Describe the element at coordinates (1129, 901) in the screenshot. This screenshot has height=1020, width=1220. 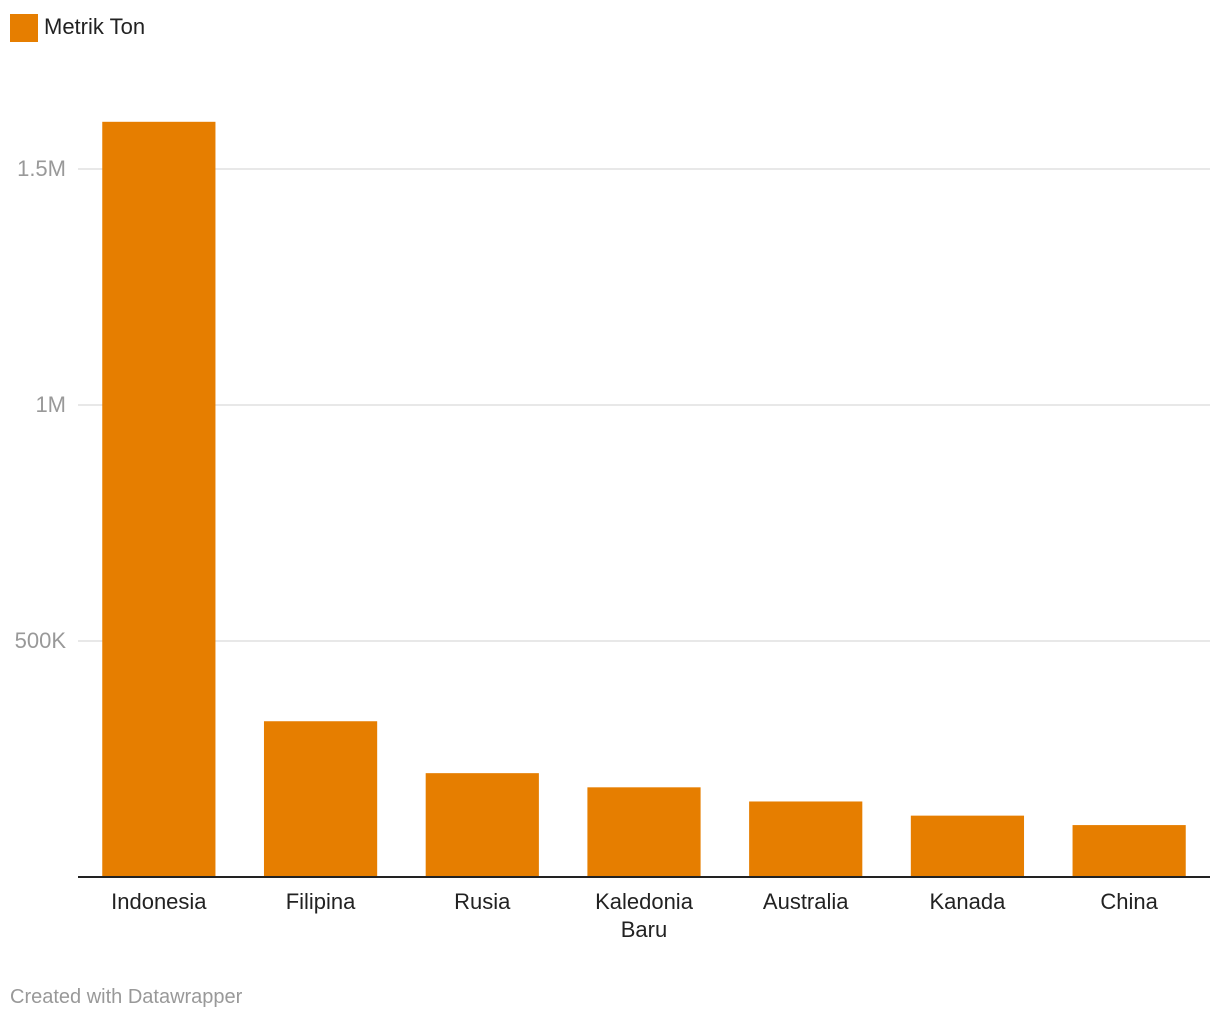
I see `x-tick-label: China` at that location.